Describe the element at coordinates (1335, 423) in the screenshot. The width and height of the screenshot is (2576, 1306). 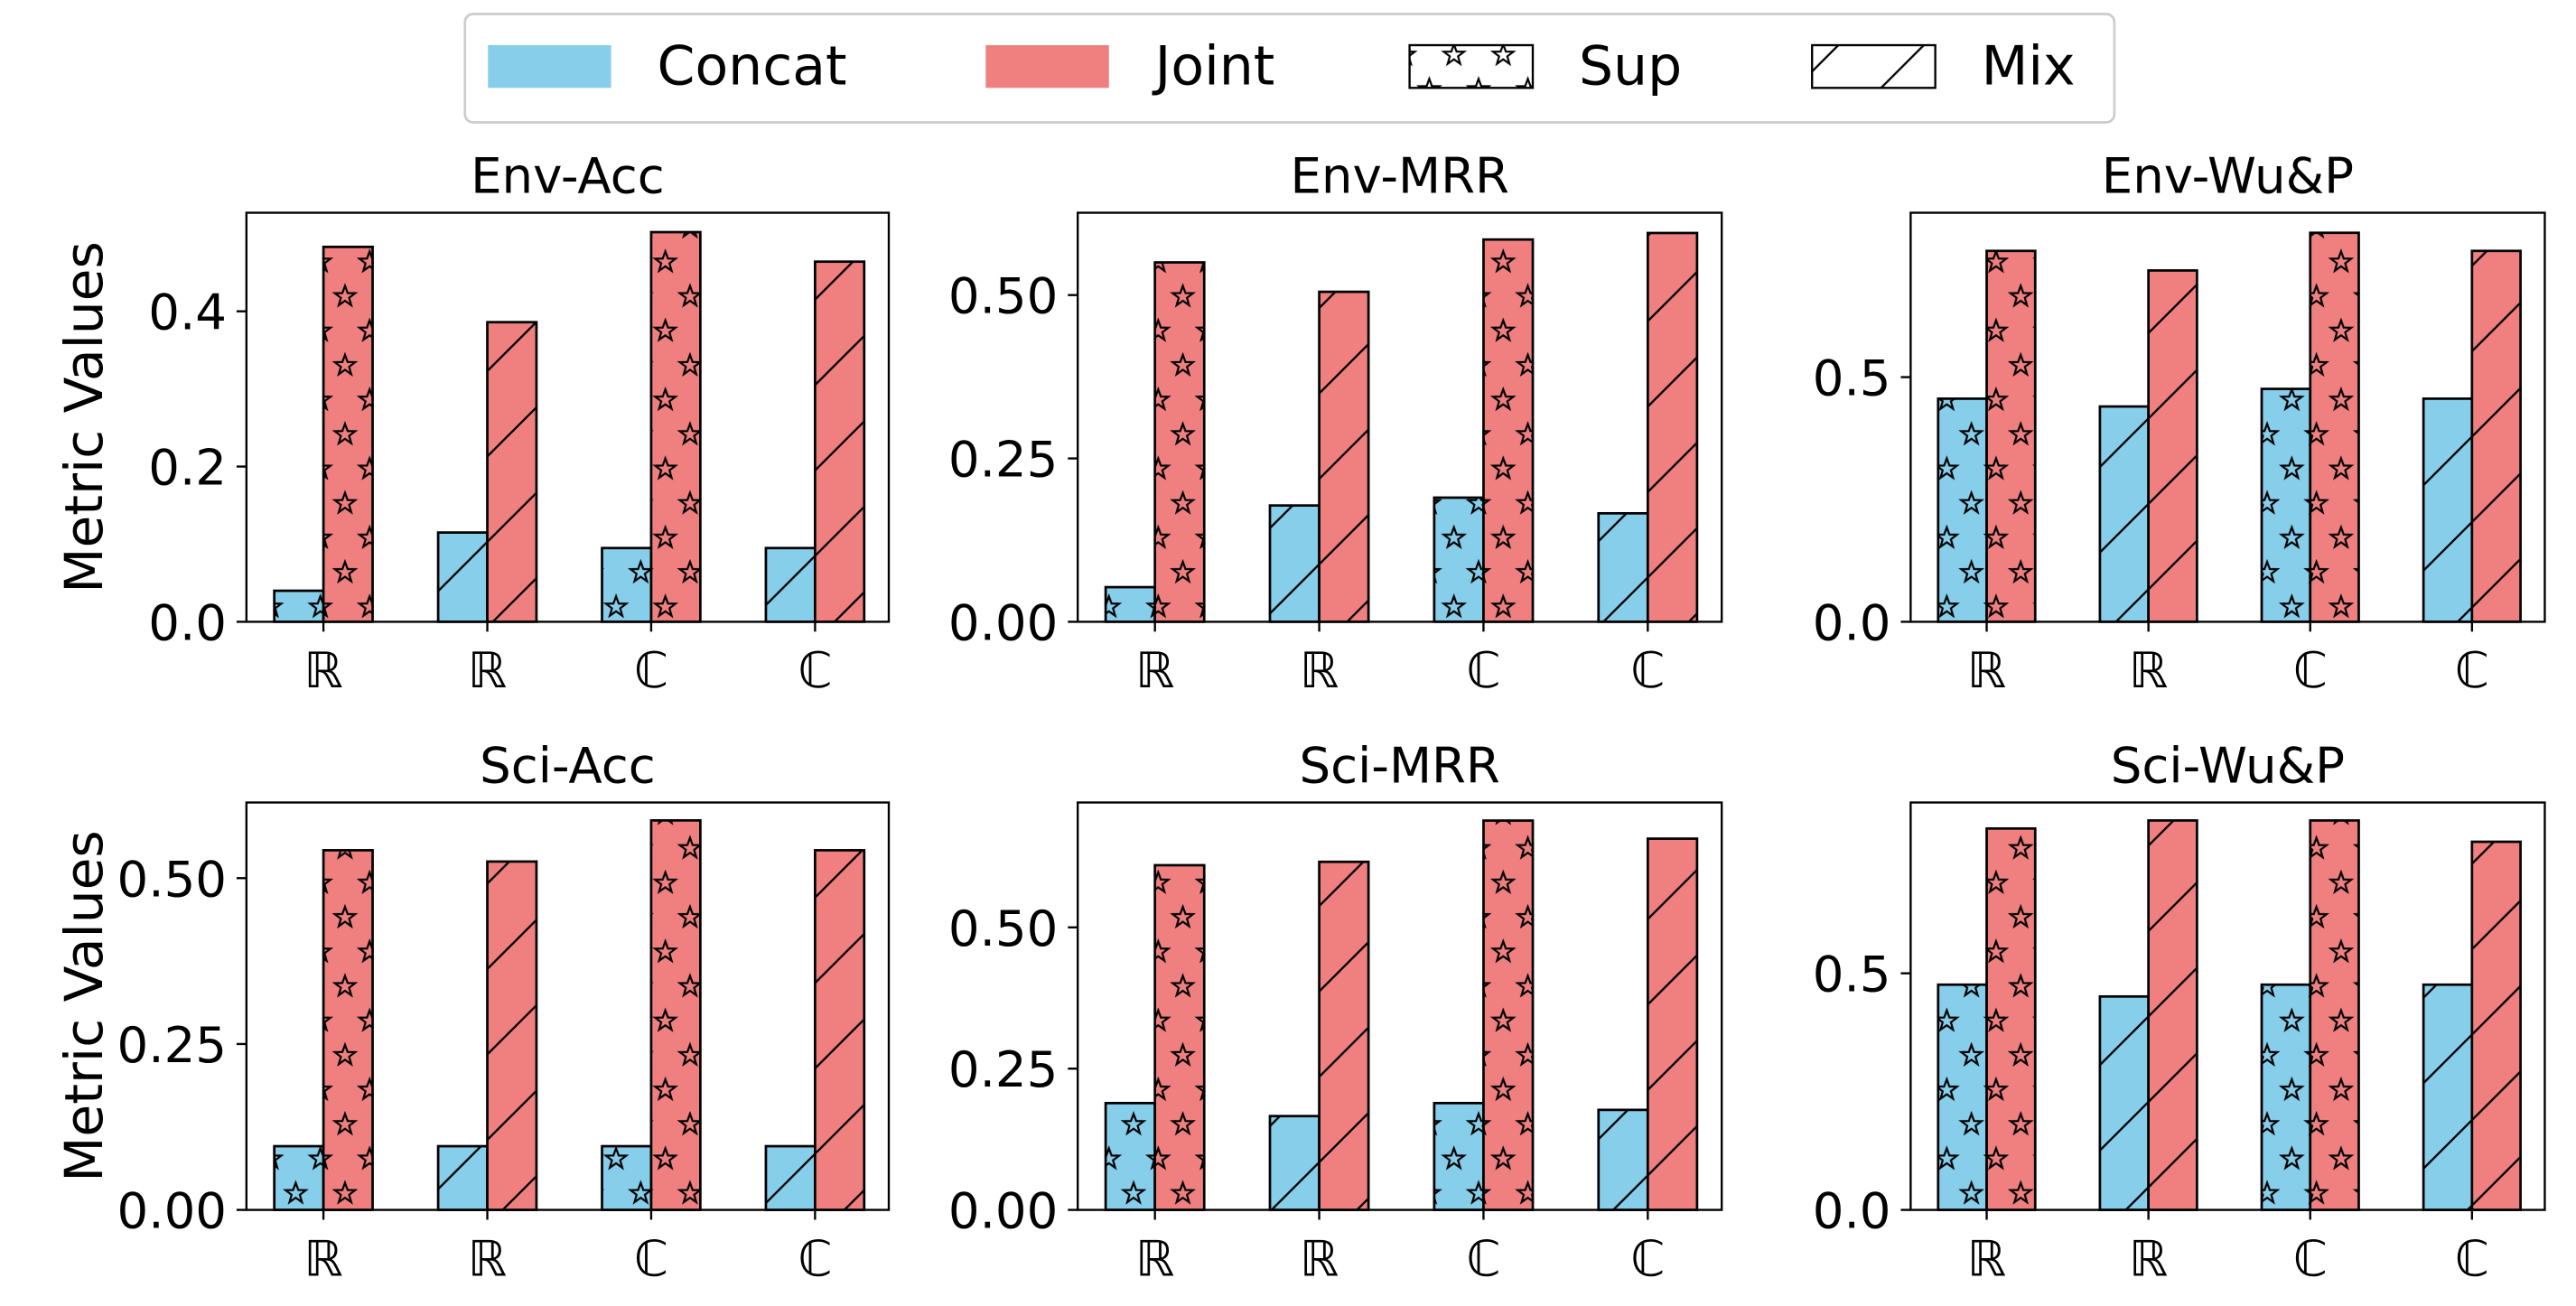
I see `panel-env-mrr: Env-MRR 0.00 0.25 0.50 ℝ ℝ ℂ ℂ` at that location.